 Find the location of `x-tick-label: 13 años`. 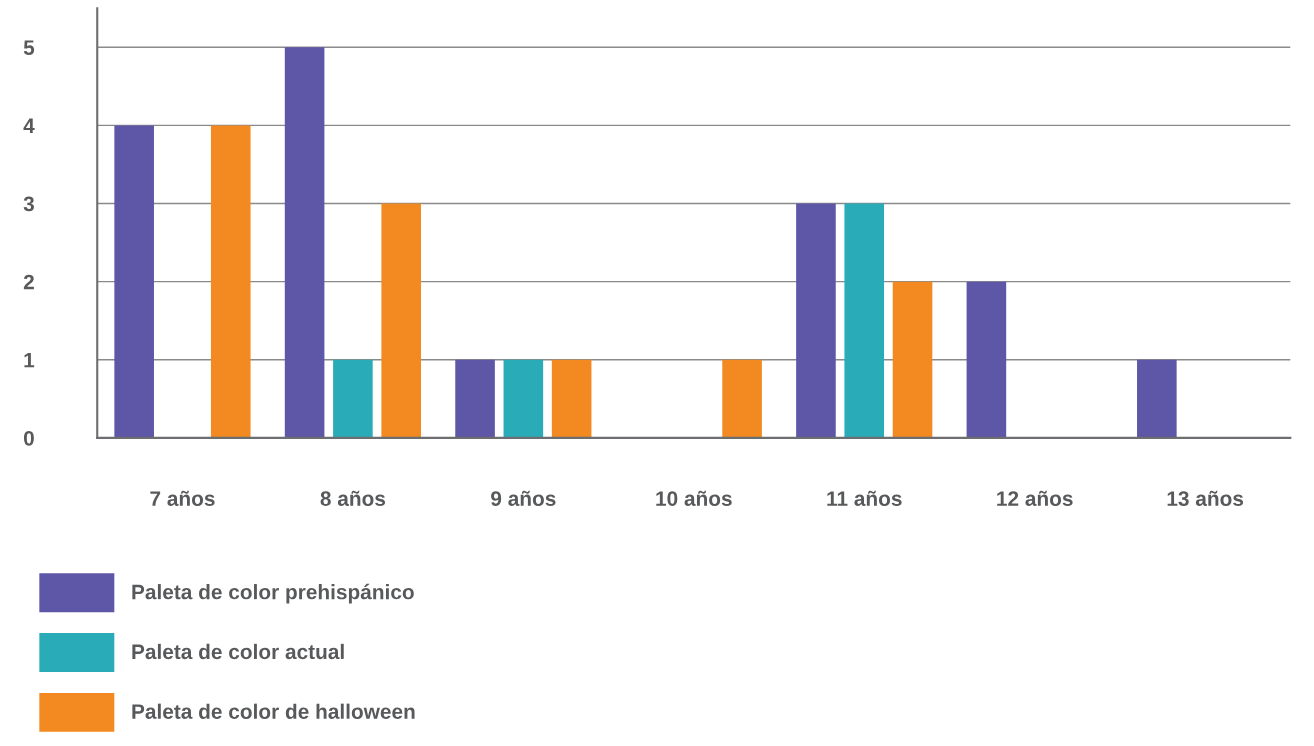

x-tick-label: 13 años is located at coordinates (1205, 498).